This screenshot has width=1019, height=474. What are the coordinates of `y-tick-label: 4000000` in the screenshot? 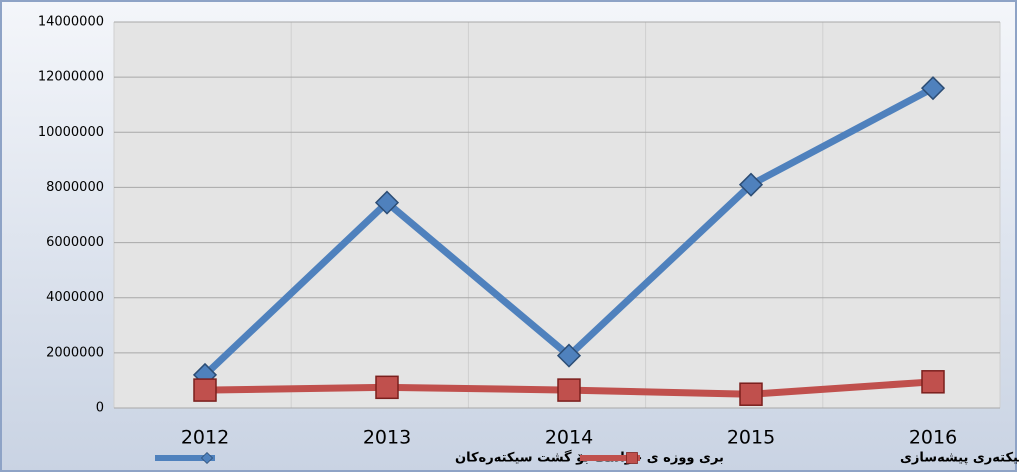 It's located at (75, 297).